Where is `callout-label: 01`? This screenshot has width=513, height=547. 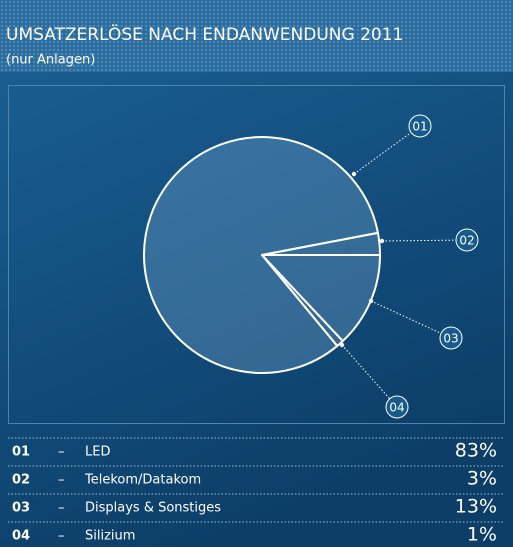 callout-label: 01 is located at coordinates (419, 127).